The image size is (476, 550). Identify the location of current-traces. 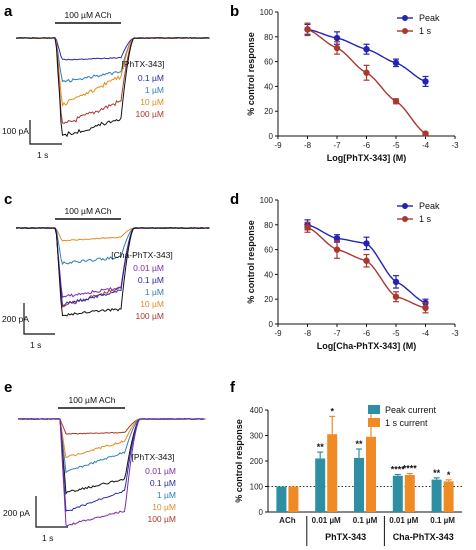
(112, 87).